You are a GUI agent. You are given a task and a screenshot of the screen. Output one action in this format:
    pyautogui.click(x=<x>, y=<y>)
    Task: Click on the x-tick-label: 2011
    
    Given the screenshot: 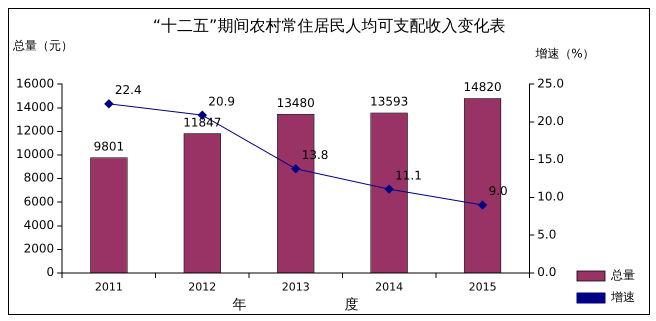 What is the action you would take?
    pyautogui.click(x=108, y=287)
    